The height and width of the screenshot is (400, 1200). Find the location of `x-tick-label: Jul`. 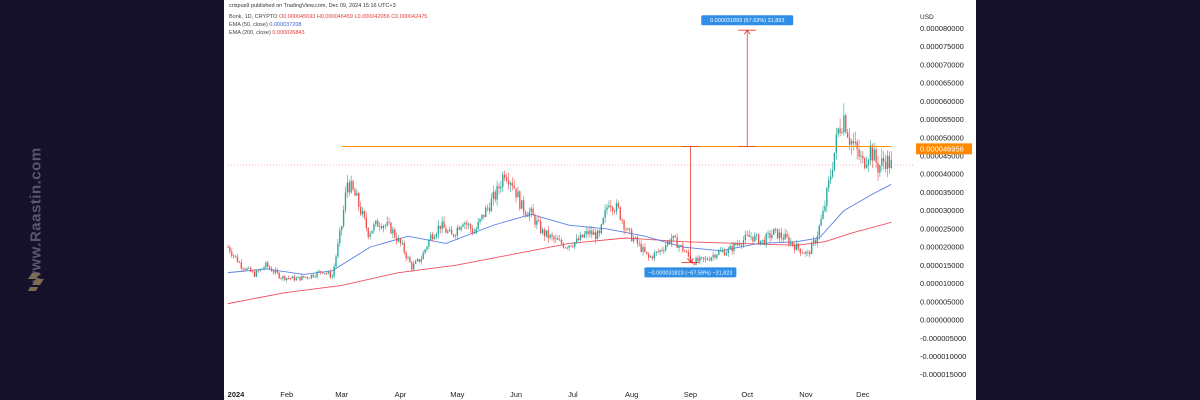

x-tick-label: Jul is located at coordinates (573, 394).